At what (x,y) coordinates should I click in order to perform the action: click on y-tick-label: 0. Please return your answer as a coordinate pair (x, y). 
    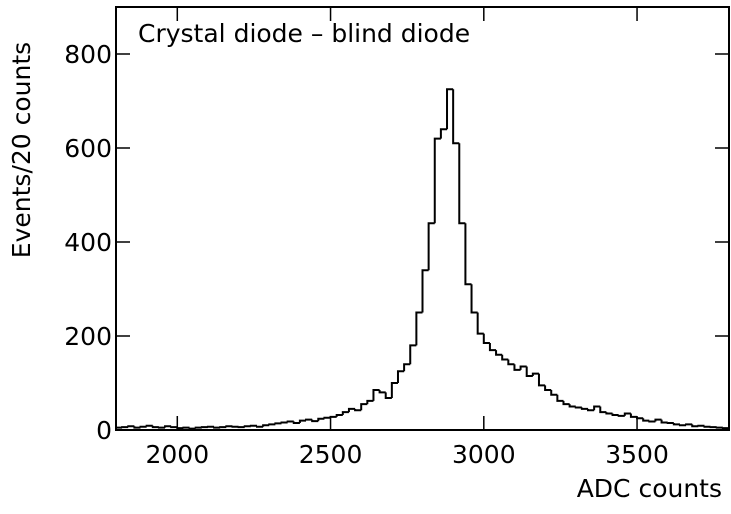
    Looking at the image, I should click on (104, 430).